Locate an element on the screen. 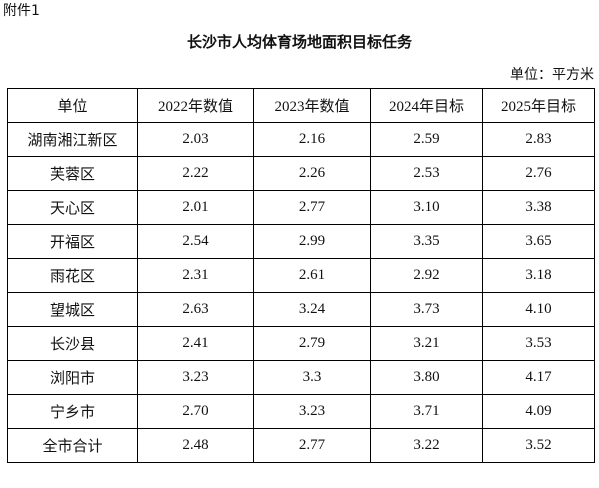 The image size is (599, 488). cell-2023-value: 2.16 is located at coordinates (312, 139).